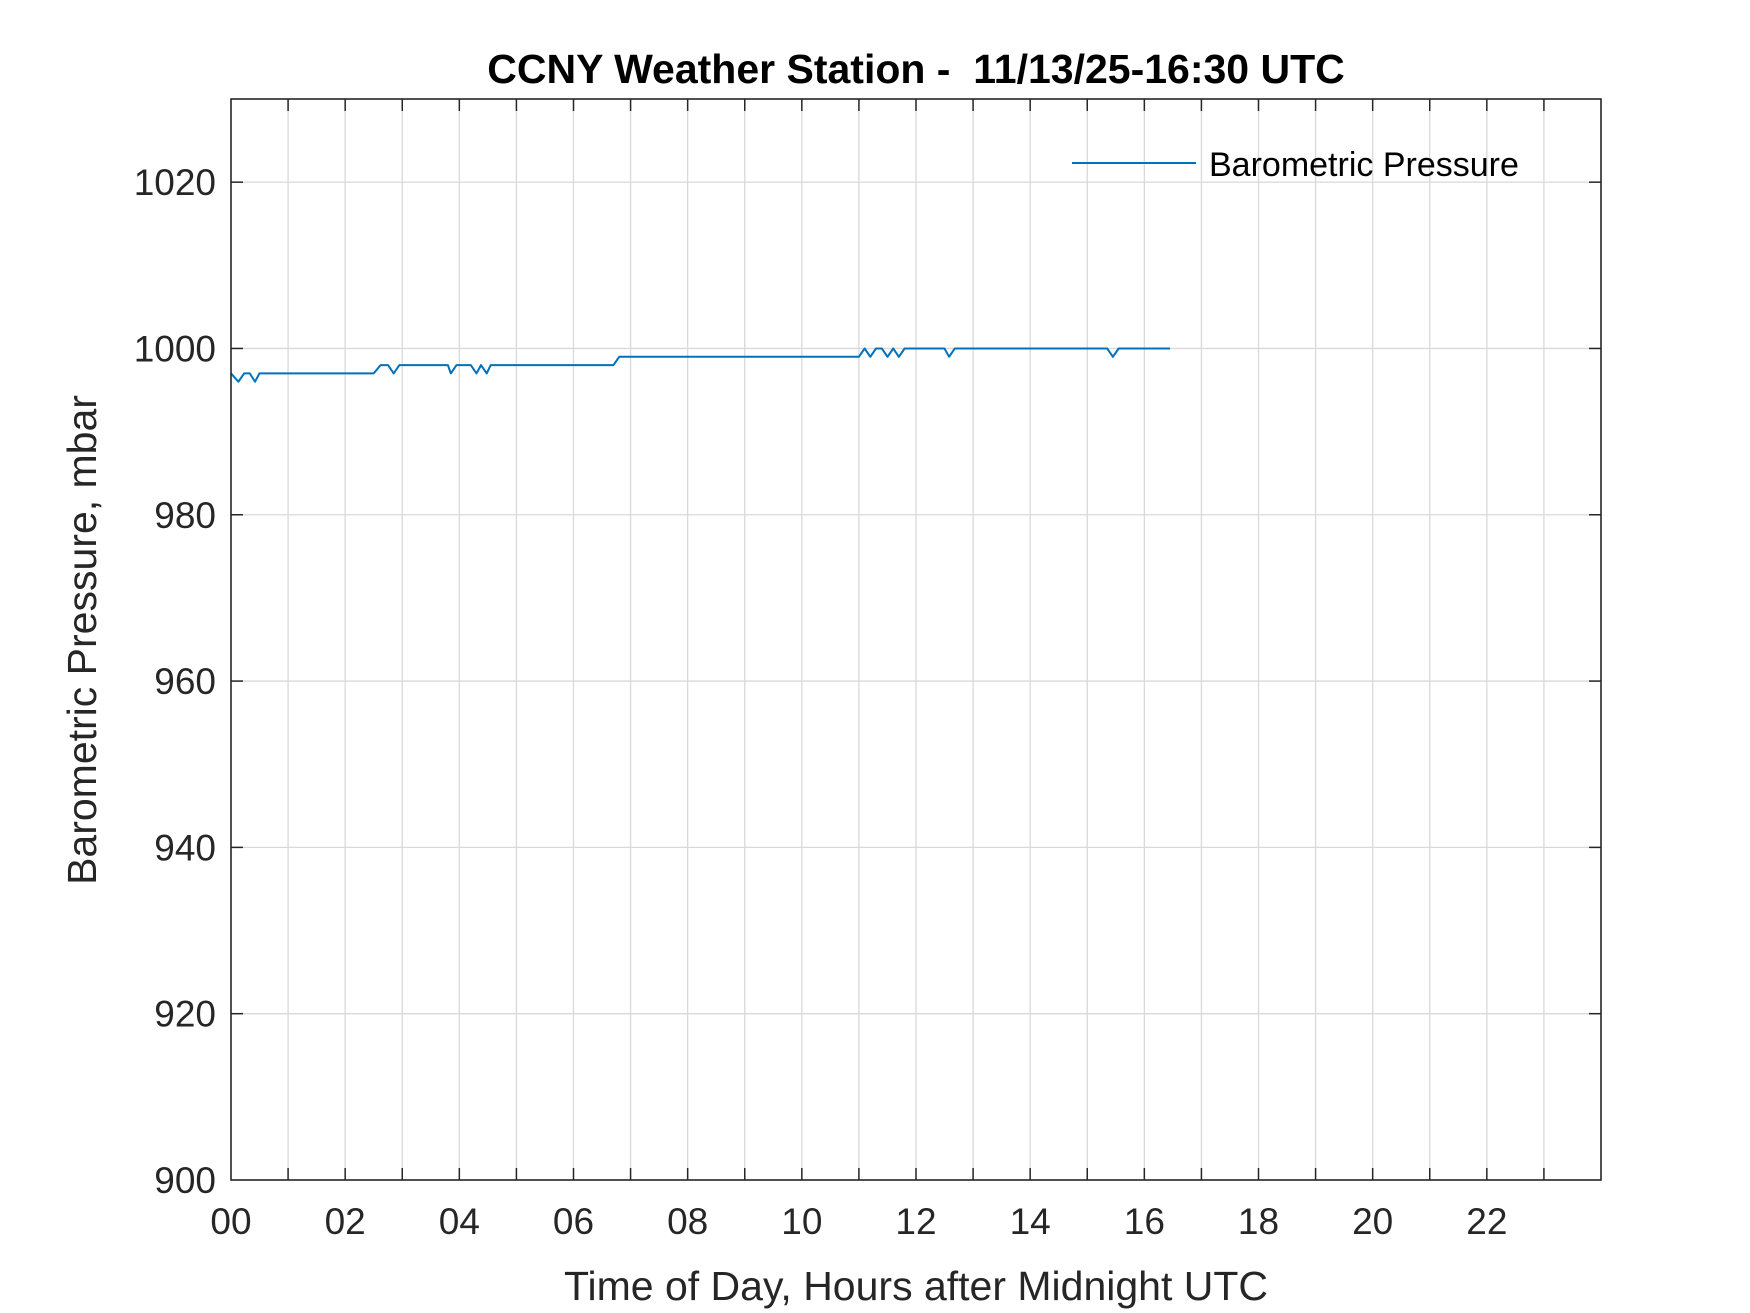  I want to click on y-axis-label: Barometric Pressure, mbar, so click(82, 640).